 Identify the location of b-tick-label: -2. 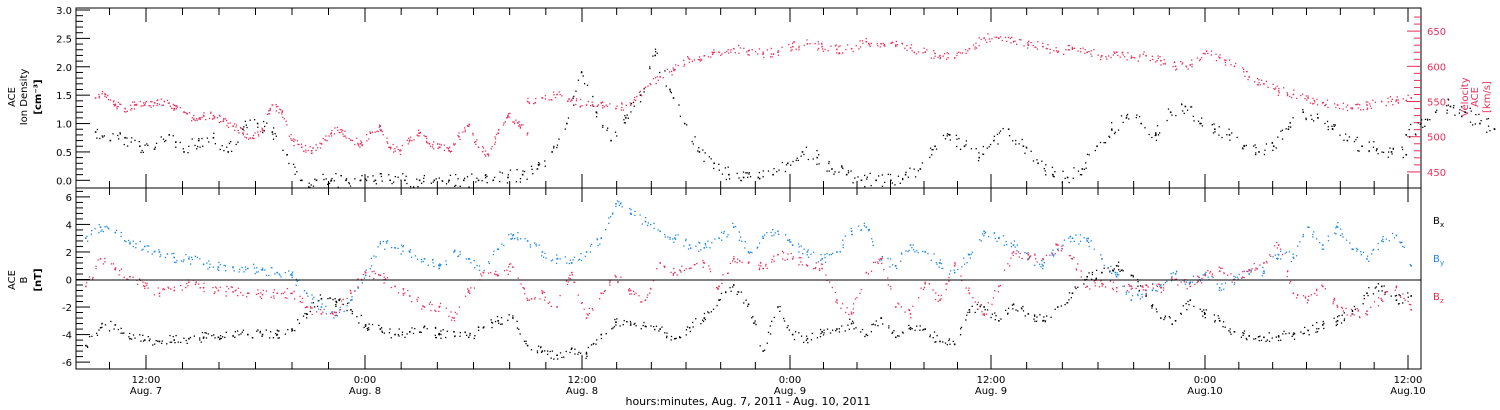
(67, 308).